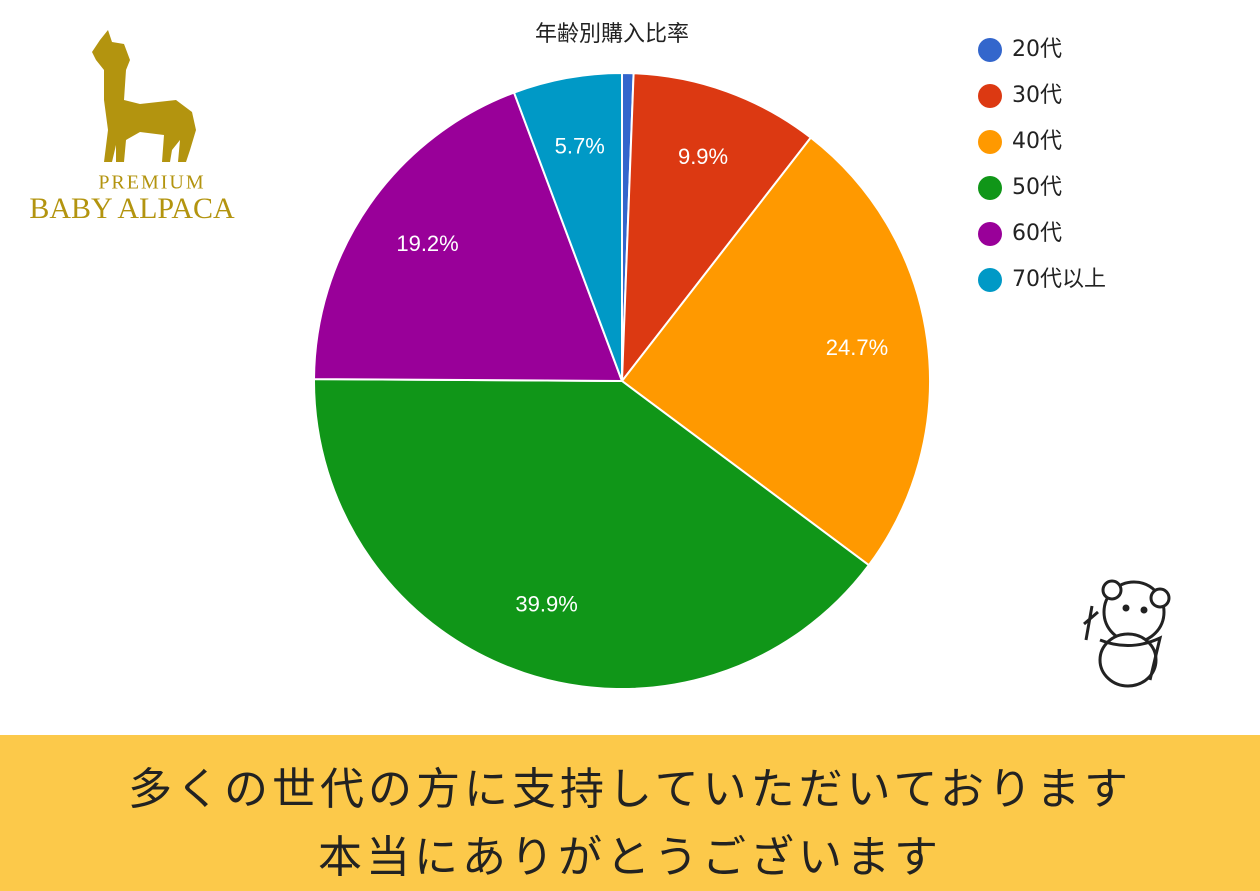  What do you see at coordinates (151, 183) in the screenshot?
I see `logo-line1: PREMIUM` at bounding box center [151, 183].